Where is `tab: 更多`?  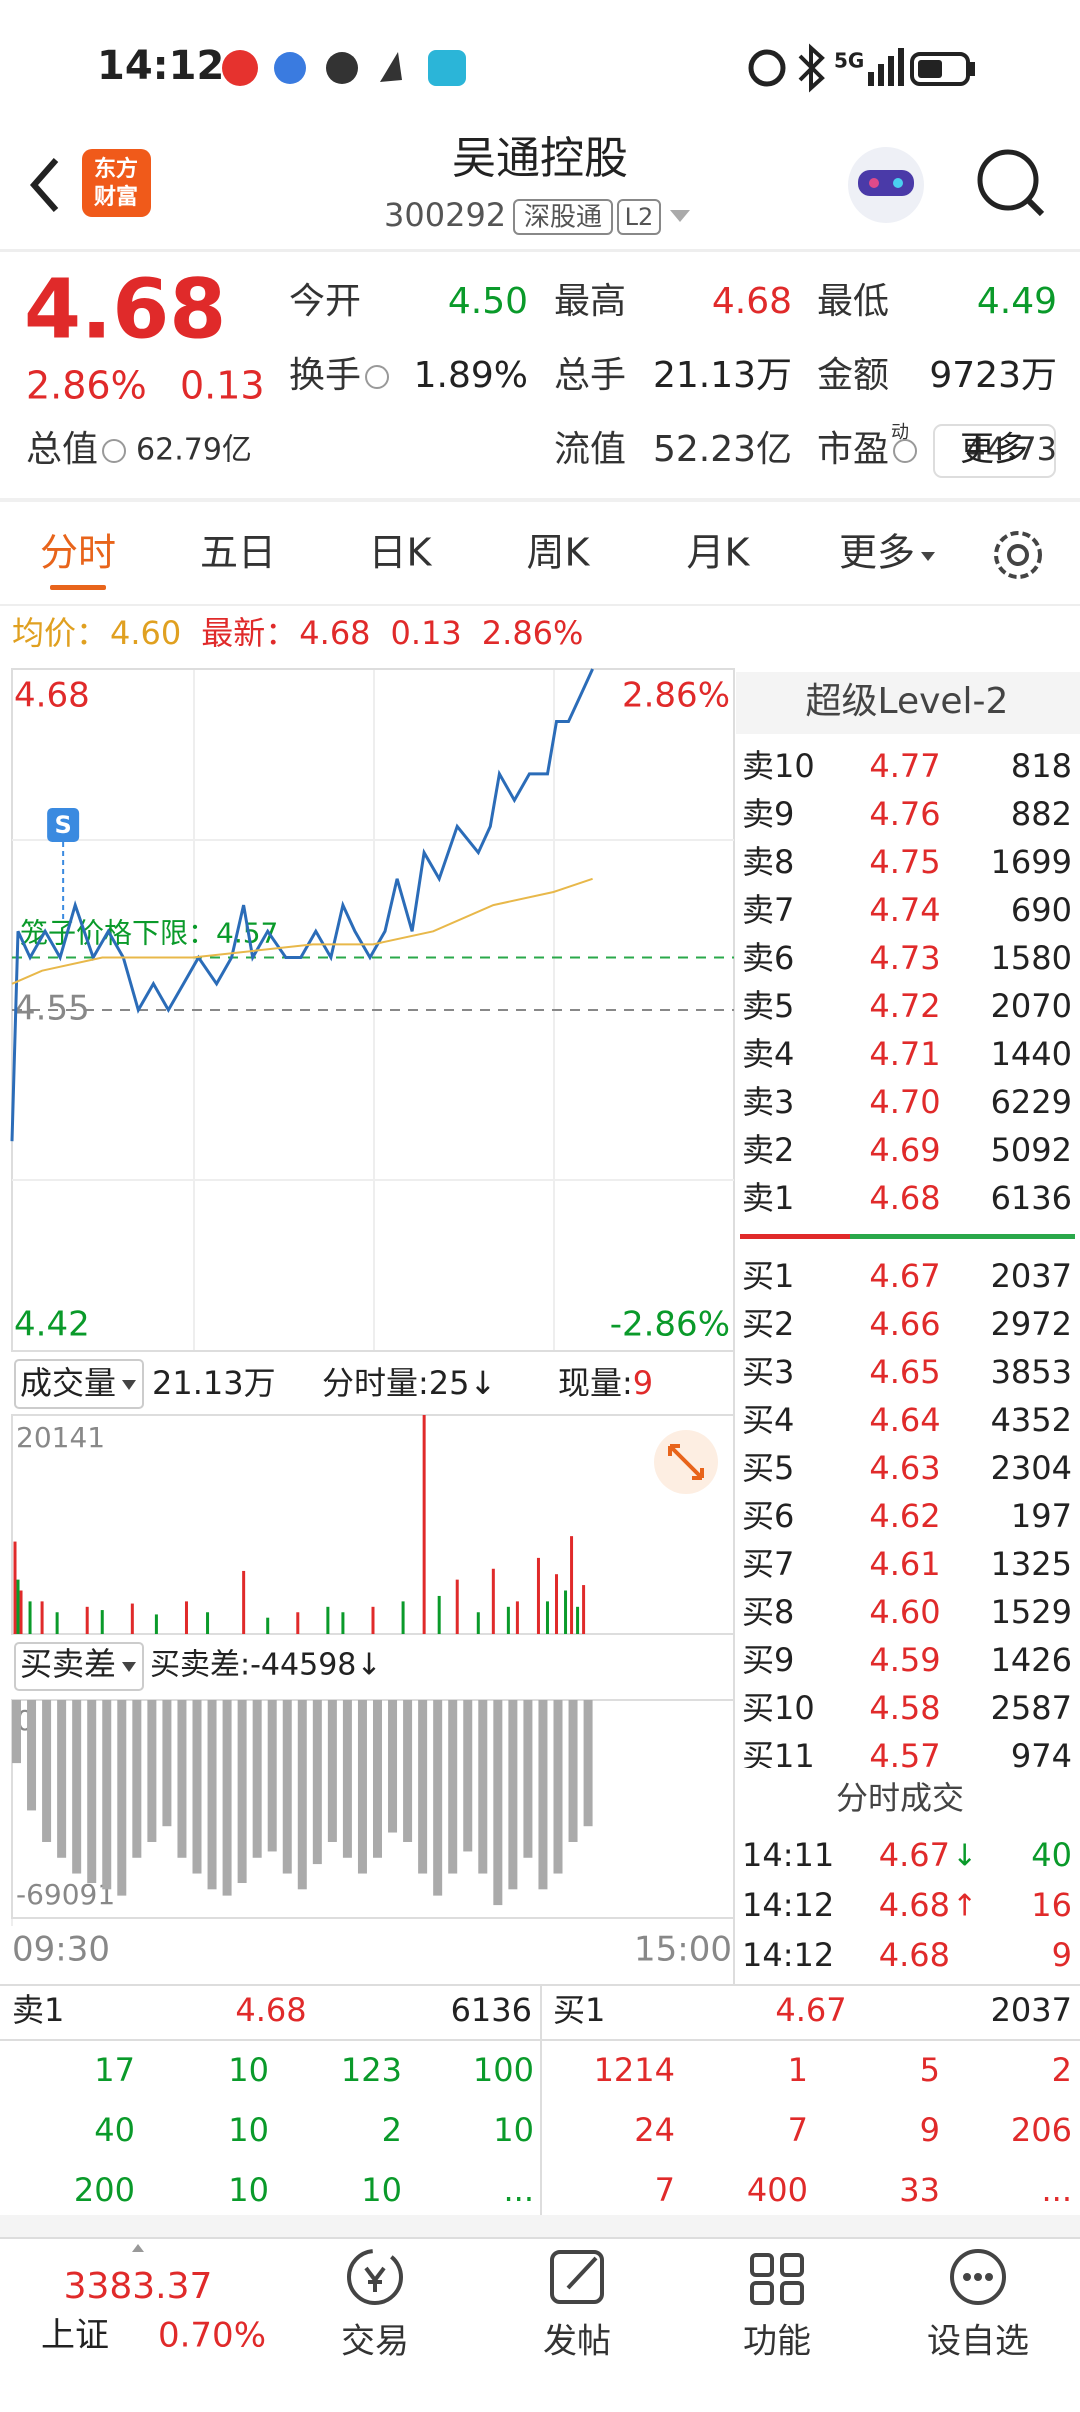 tab: 更多 is located at coordinates (877, 553).